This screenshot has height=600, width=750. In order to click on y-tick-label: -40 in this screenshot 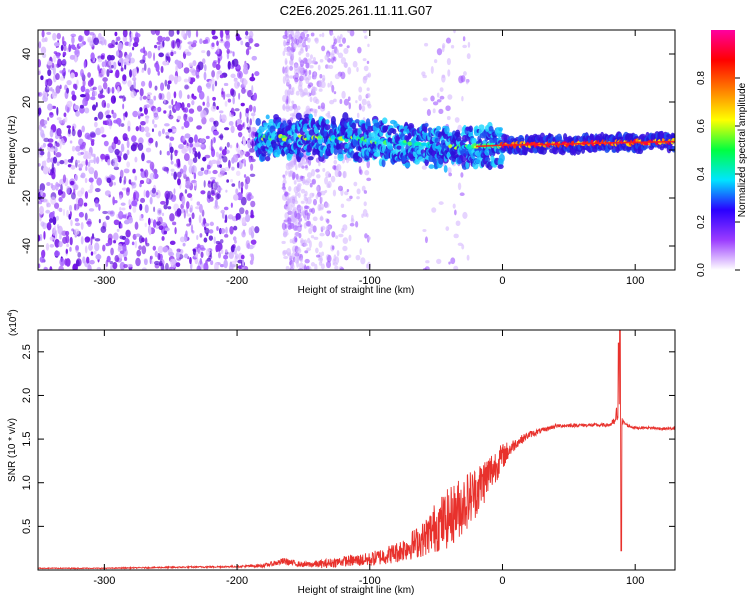, I will do `click(27, 246)`.